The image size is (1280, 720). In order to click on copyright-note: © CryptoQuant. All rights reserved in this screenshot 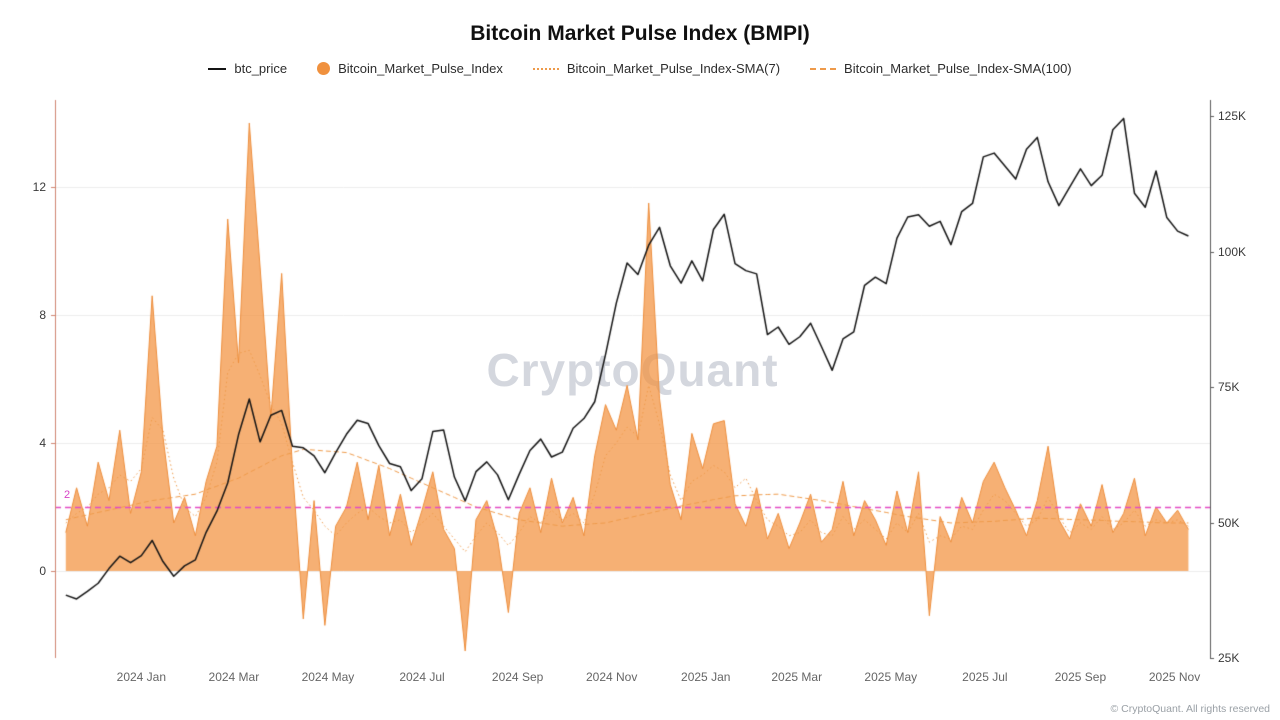, I will do `click(1190, 709)`.